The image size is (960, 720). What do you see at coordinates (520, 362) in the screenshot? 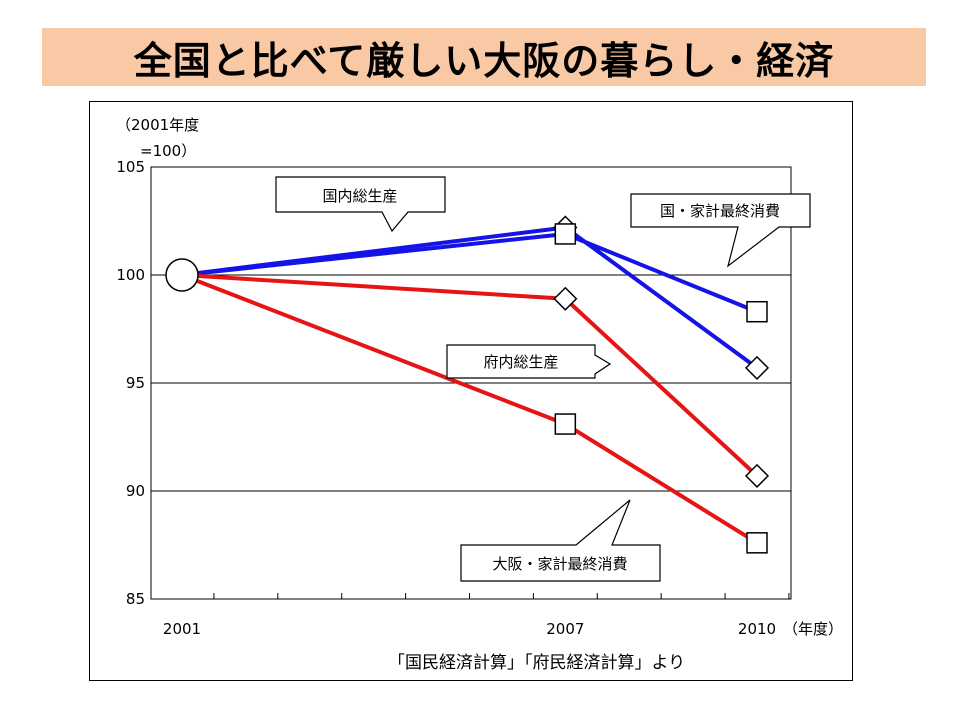
I see `callout-gdp-osaka-label: 府内総生産` at bounding box center [520, 362].